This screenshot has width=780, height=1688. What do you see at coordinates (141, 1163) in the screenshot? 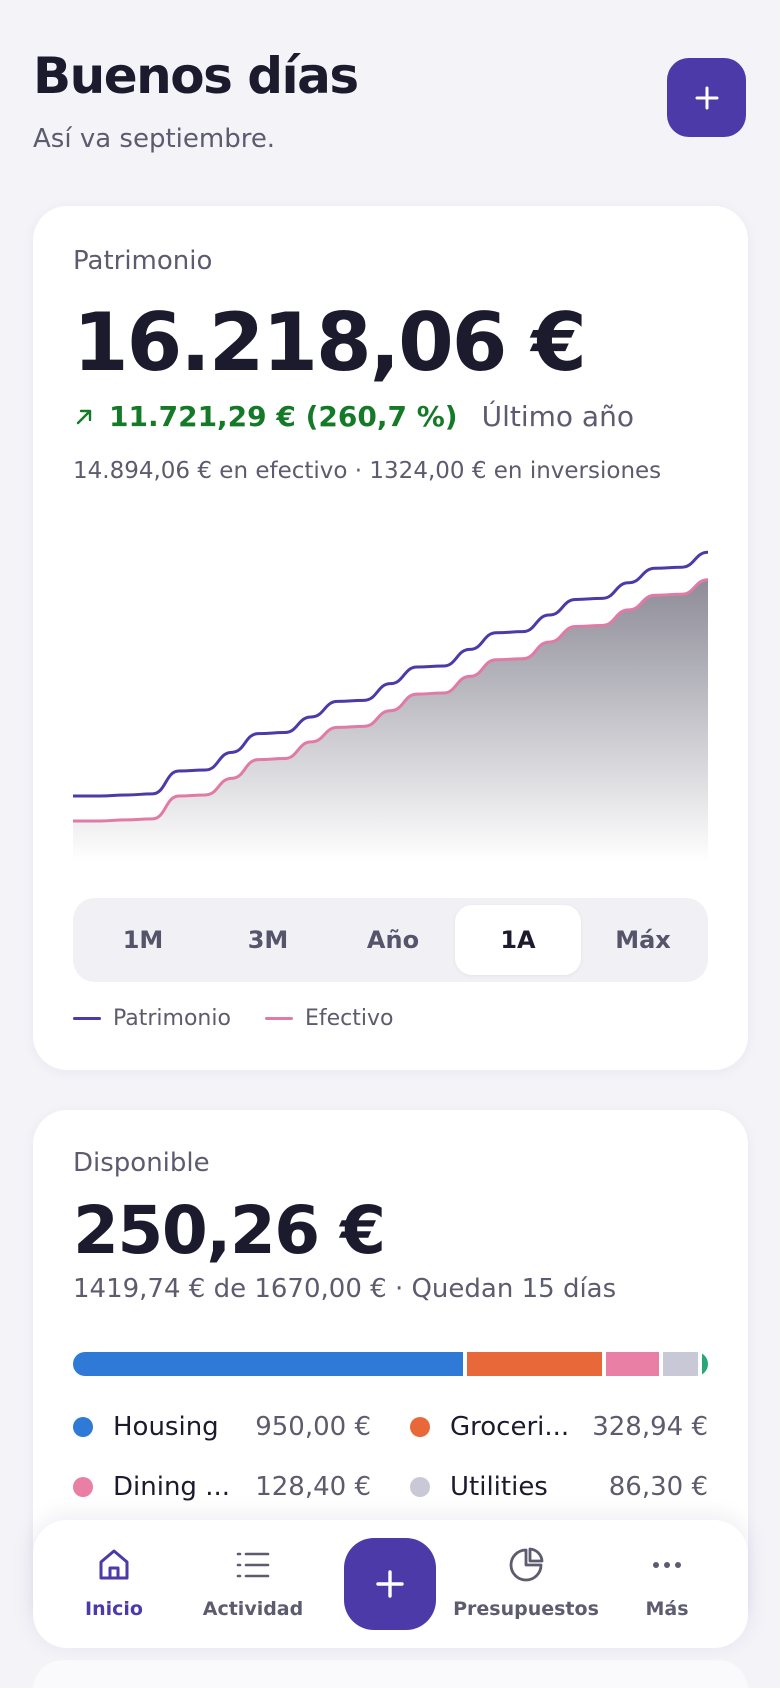
I see `available-label: Disponible` at bounding box center [141, 1163].